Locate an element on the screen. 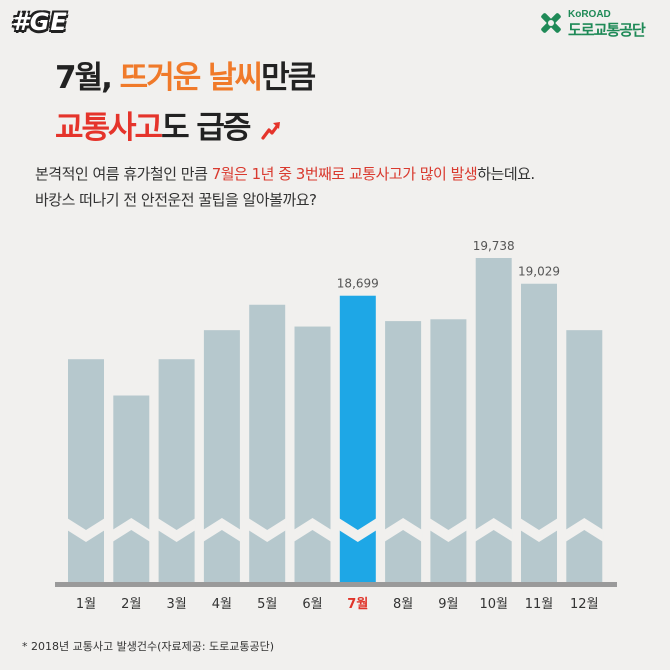 This screenshot has width=670, height=670. value-label-10: 19,738 is located at coordinates (494, 246).